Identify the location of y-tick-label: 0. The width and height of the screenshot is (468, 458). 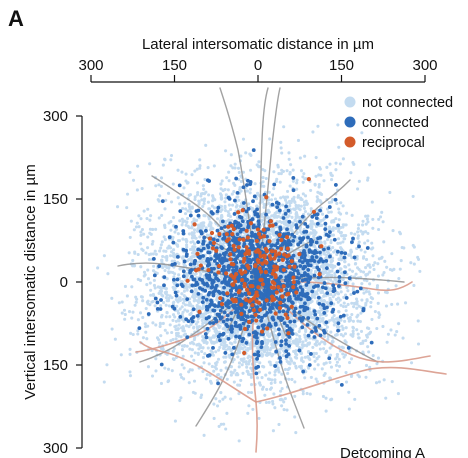
(64, 282).